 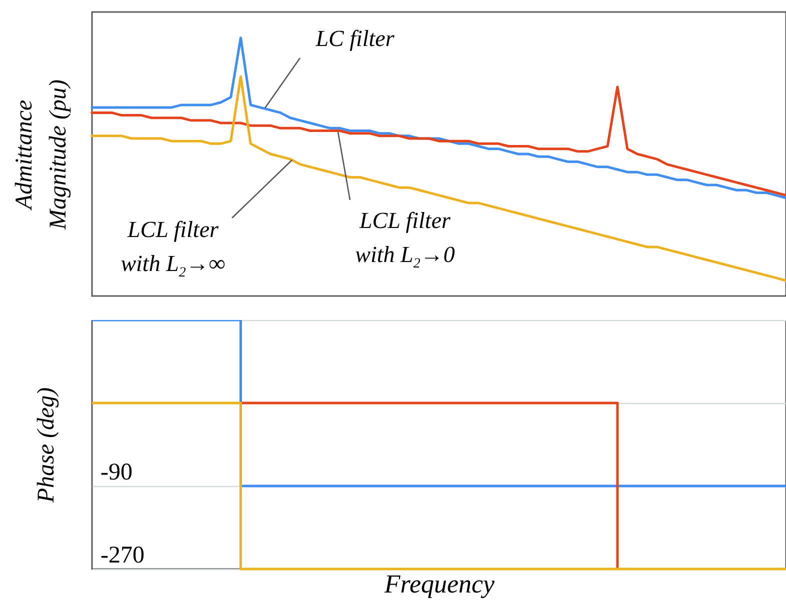 I want to click on y-axis-title: Admittance Magnitude (pu), so click(x=42, y=155).